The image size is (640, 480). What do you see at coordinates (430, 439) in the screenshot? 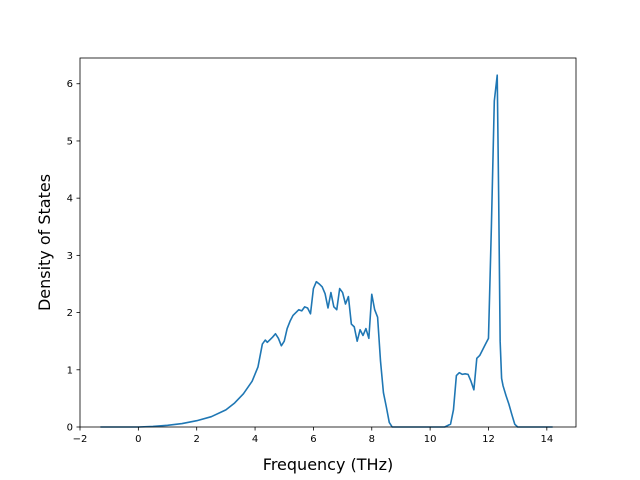
I see `x-tick-label: 10` at bounding box center [430, 439].